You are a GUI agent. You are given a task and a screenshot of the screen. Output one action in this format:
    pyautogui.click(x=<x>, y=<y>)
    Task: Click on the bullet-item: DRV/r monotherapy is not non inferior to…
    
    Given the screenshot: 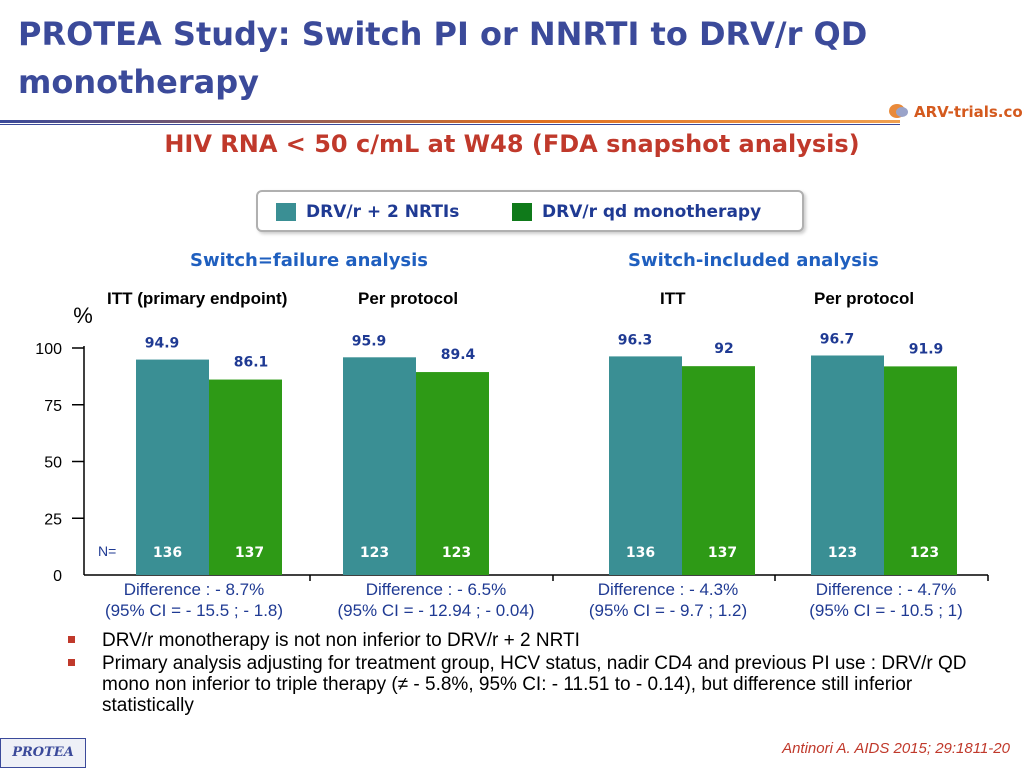 What is the action you would take?
    pyautogui.click(x=520, y=640)
    